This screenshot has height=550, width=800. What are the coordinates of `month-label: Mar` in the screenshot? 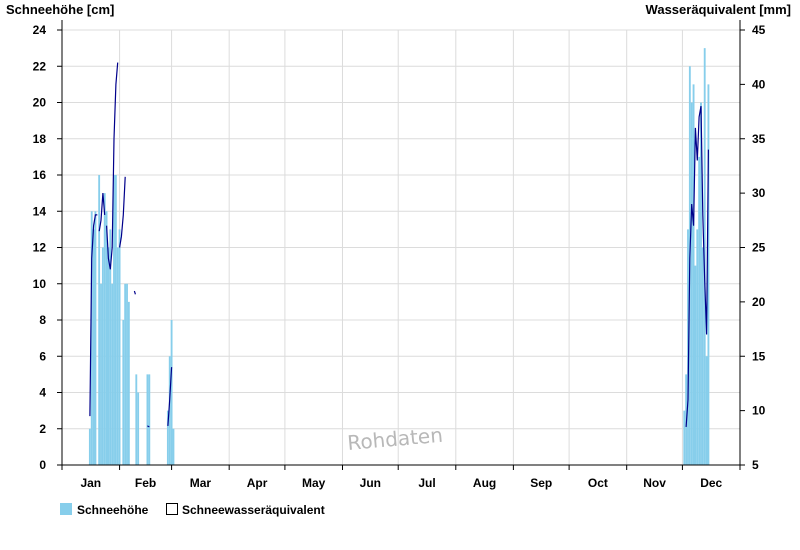 It's located at (201, 483).